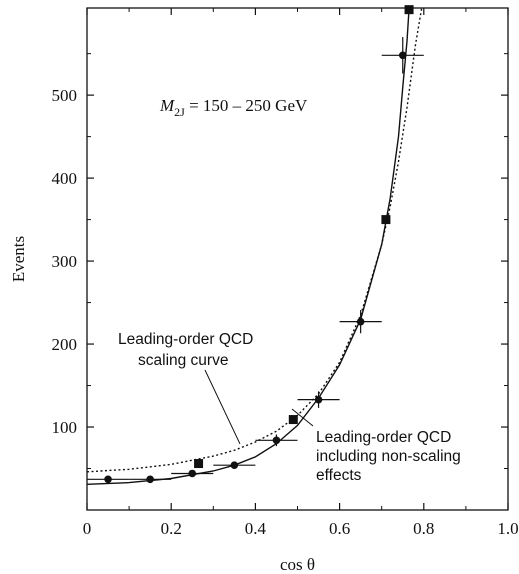 The width and height of the screenshot is (519, 574). Describe the element at coordinates (233, 107) in the screenshot. I see `mass-range-label: M2J = 150 – 250 GeV` at that location.